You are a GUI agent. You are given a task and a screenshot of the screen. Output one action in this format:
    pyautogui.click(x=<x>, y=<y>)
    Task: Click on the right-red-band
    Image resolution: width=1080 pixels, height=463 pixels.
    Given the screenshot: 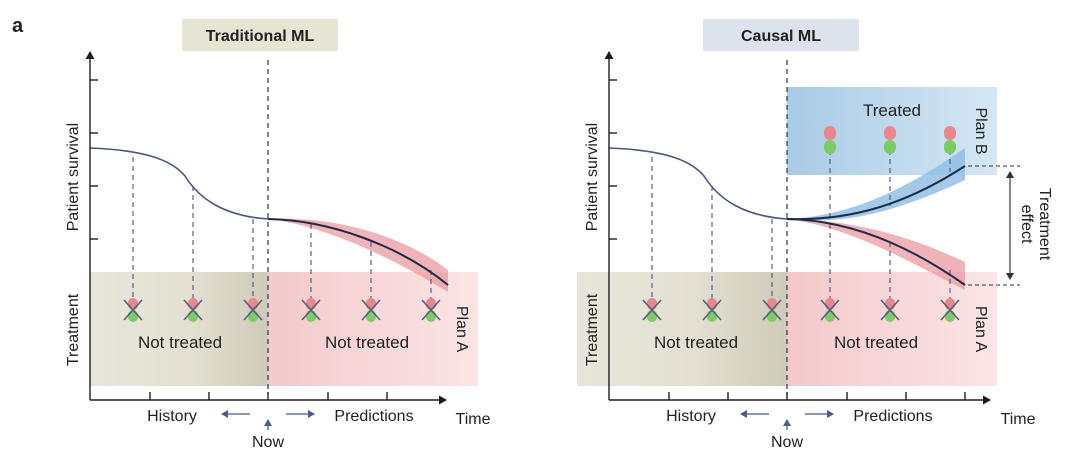 What is the action you would take?
    pyautogui.click(x=876, y=254)
    